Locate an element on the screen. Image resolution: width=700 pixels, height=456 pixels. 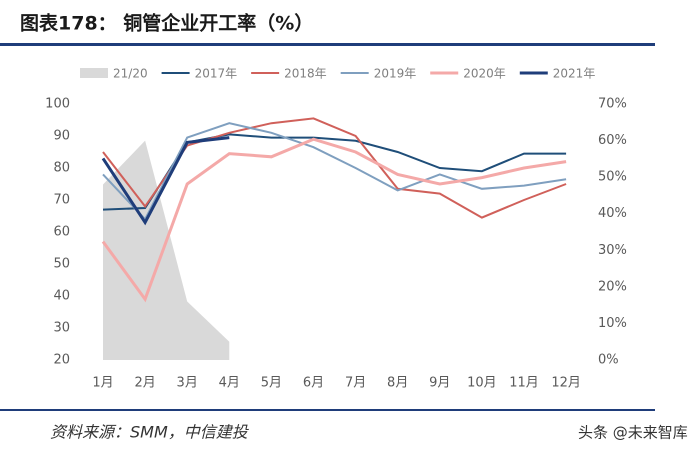
y-tick-label: 30 is located at coordinates (61, 328).